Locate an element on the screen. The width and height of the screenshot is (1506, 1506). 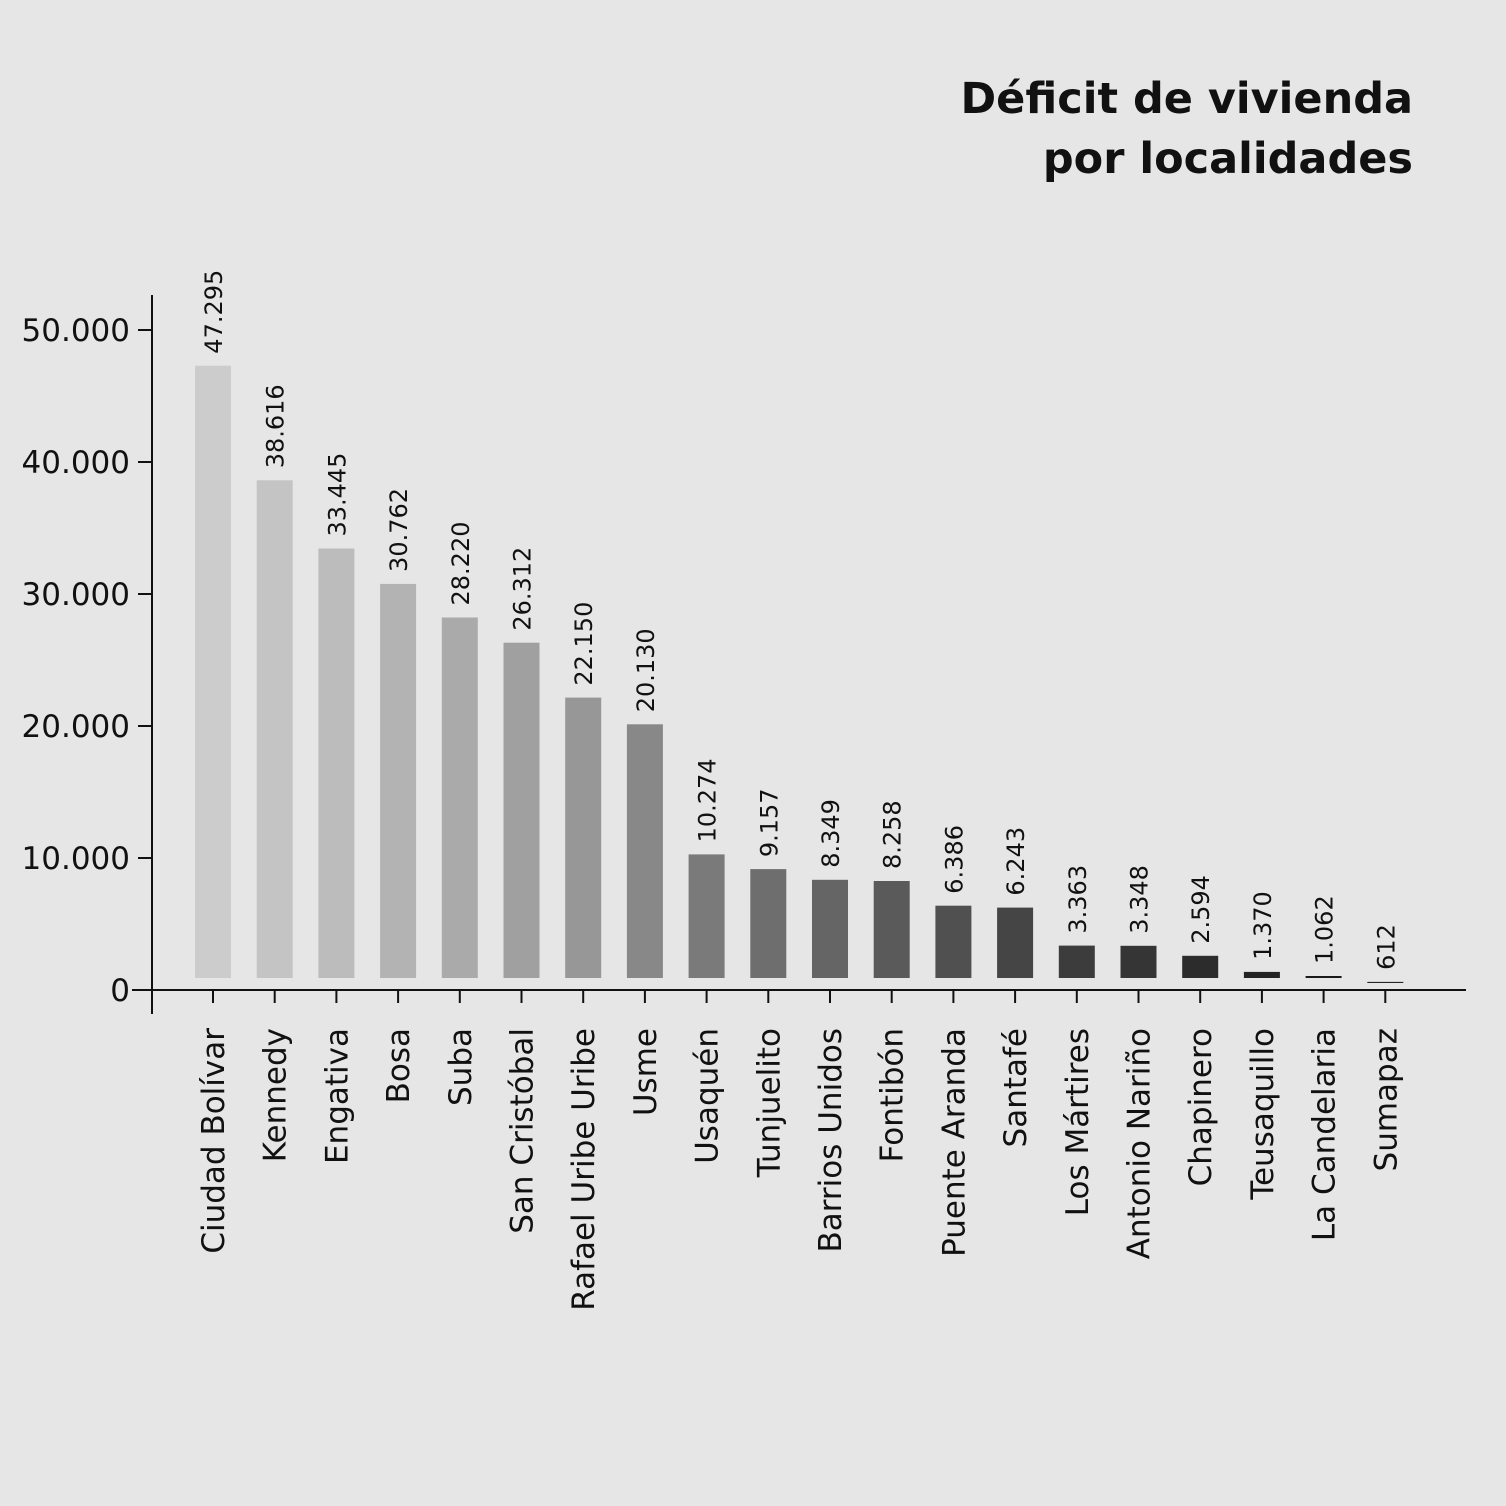
value-label: 1.062 is located at coordinates (1325, 929).